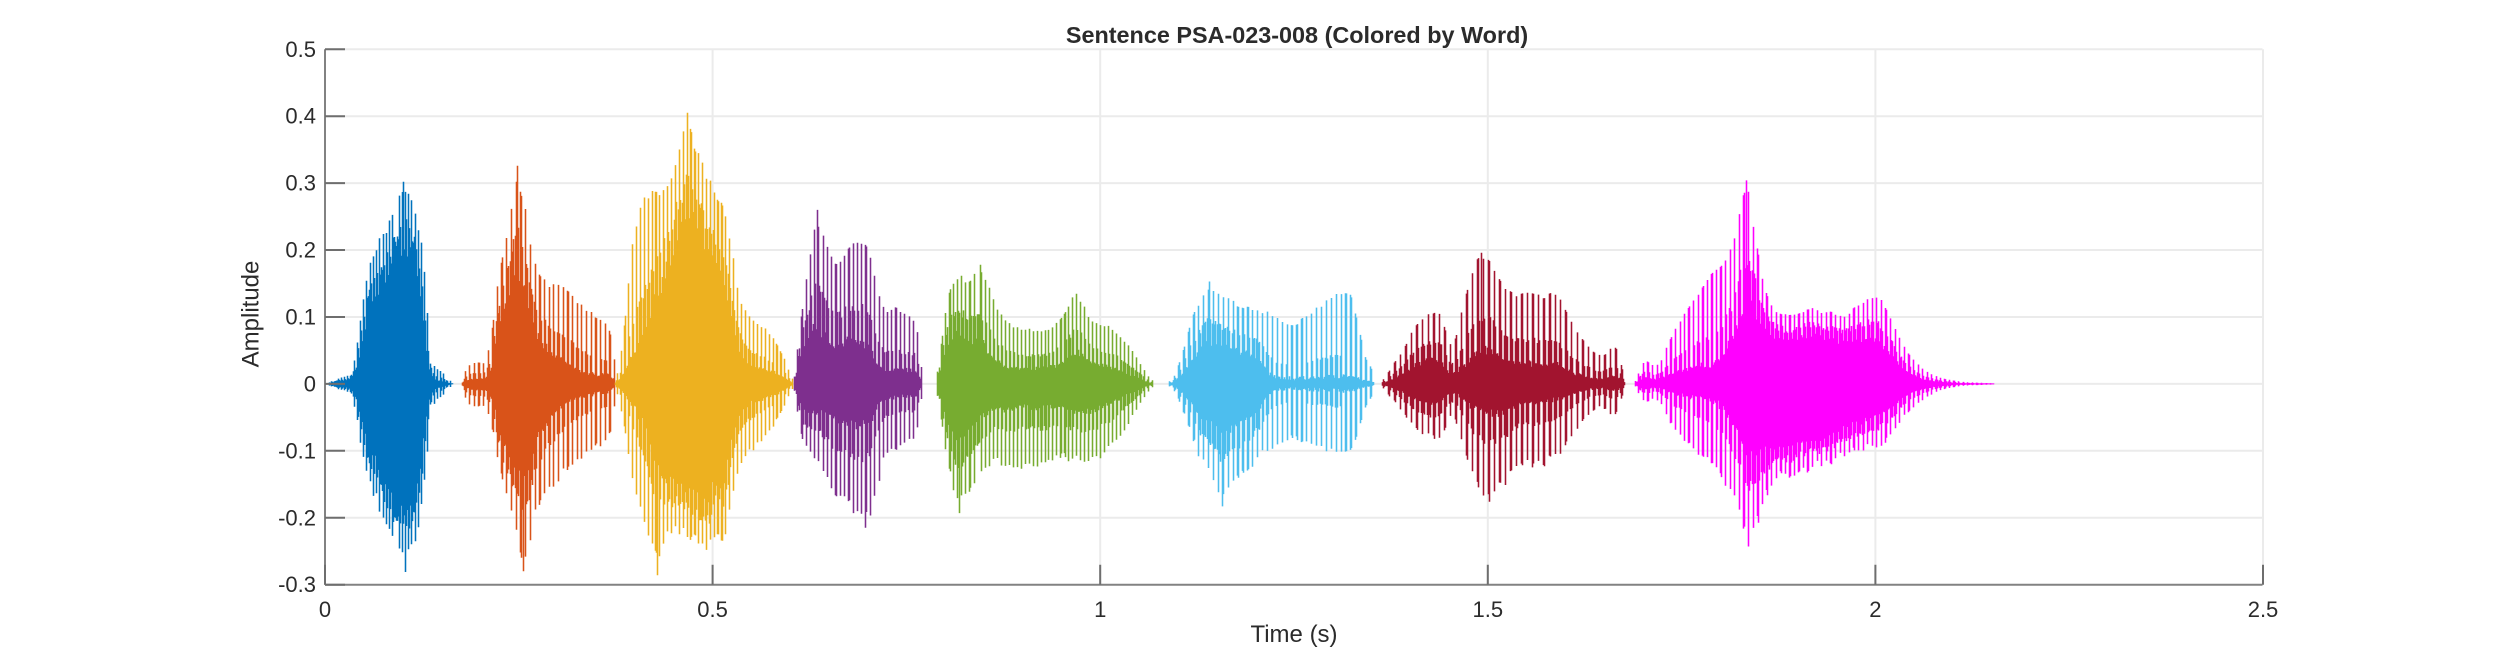 Image resolution: width=2500 pixels, height=662 pixels. What do you see at coordinates (300, 317) in the screenshot?
I see `svg-text: 0.1` at bounding box center [300, 317].